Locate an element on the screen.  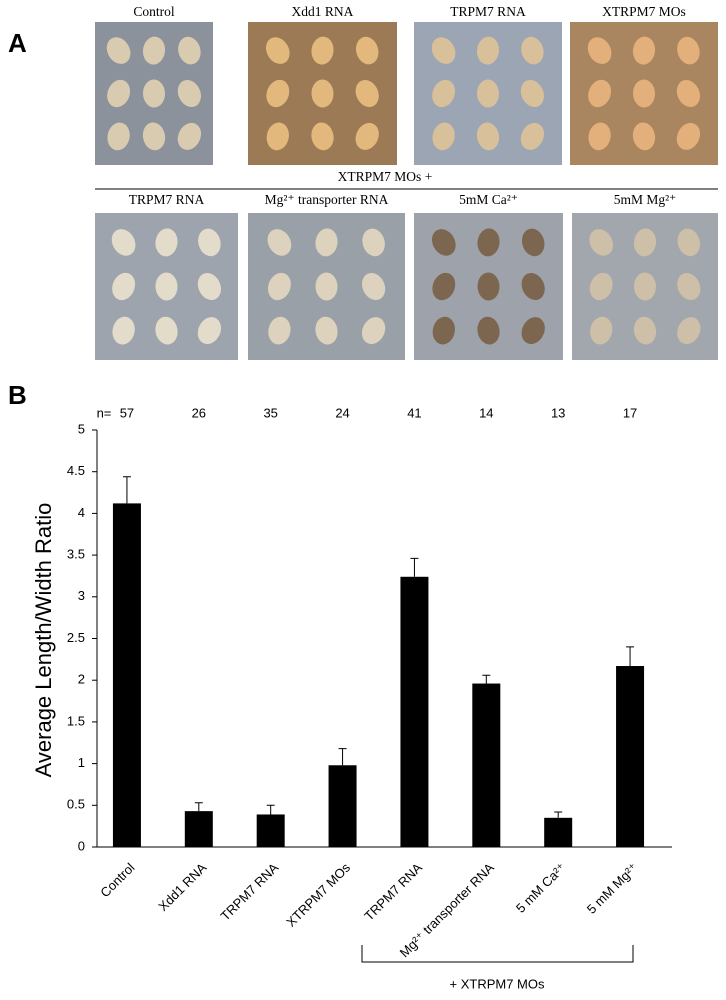
y-tick-label: 3.5 is located at coordinates (76, 554).